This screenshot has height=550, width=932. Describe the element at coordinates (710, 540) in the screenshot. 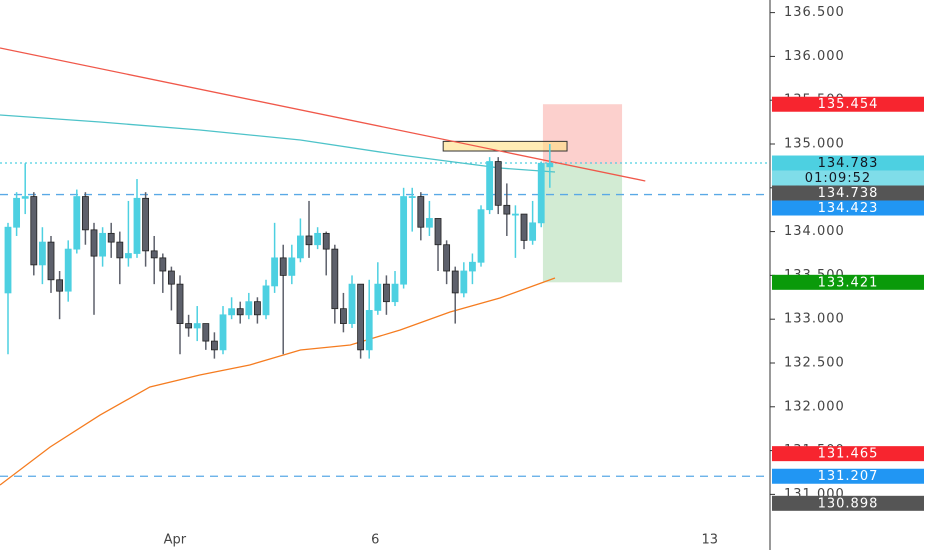

I see `x-tick-label: 13` at that location.